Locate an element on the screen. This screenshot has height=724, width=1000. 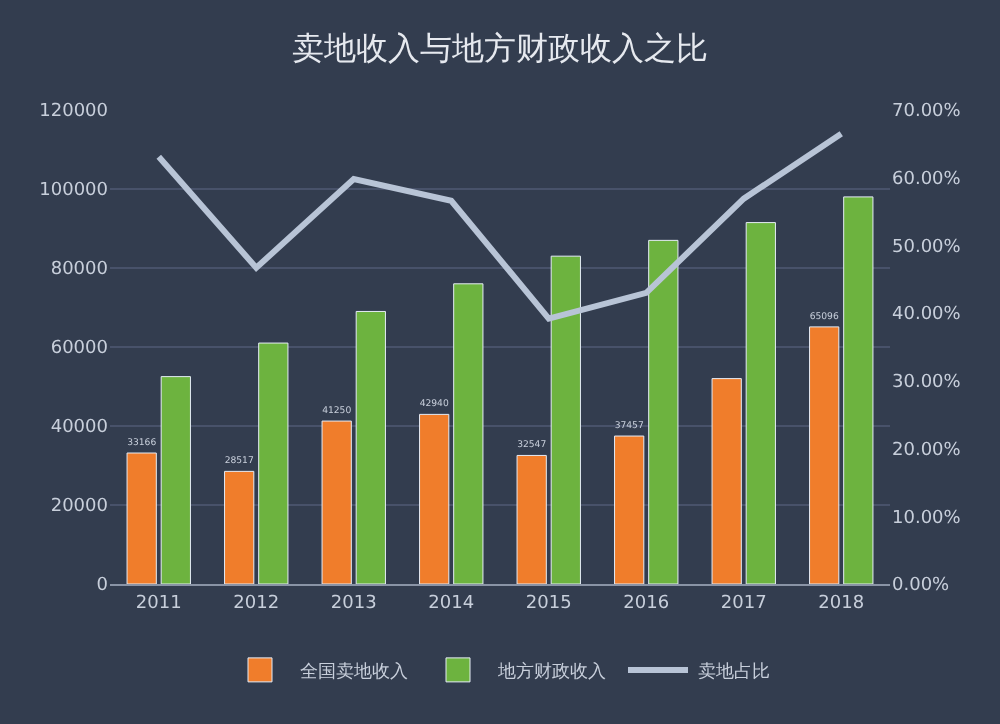
y-tick-label: 0 is located at coordinates (102, 586).